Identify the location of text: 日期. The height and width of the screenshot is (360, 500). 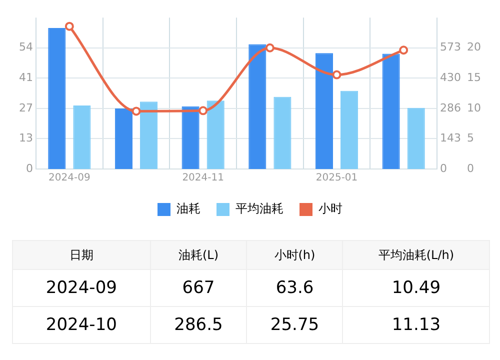
(81, 255).